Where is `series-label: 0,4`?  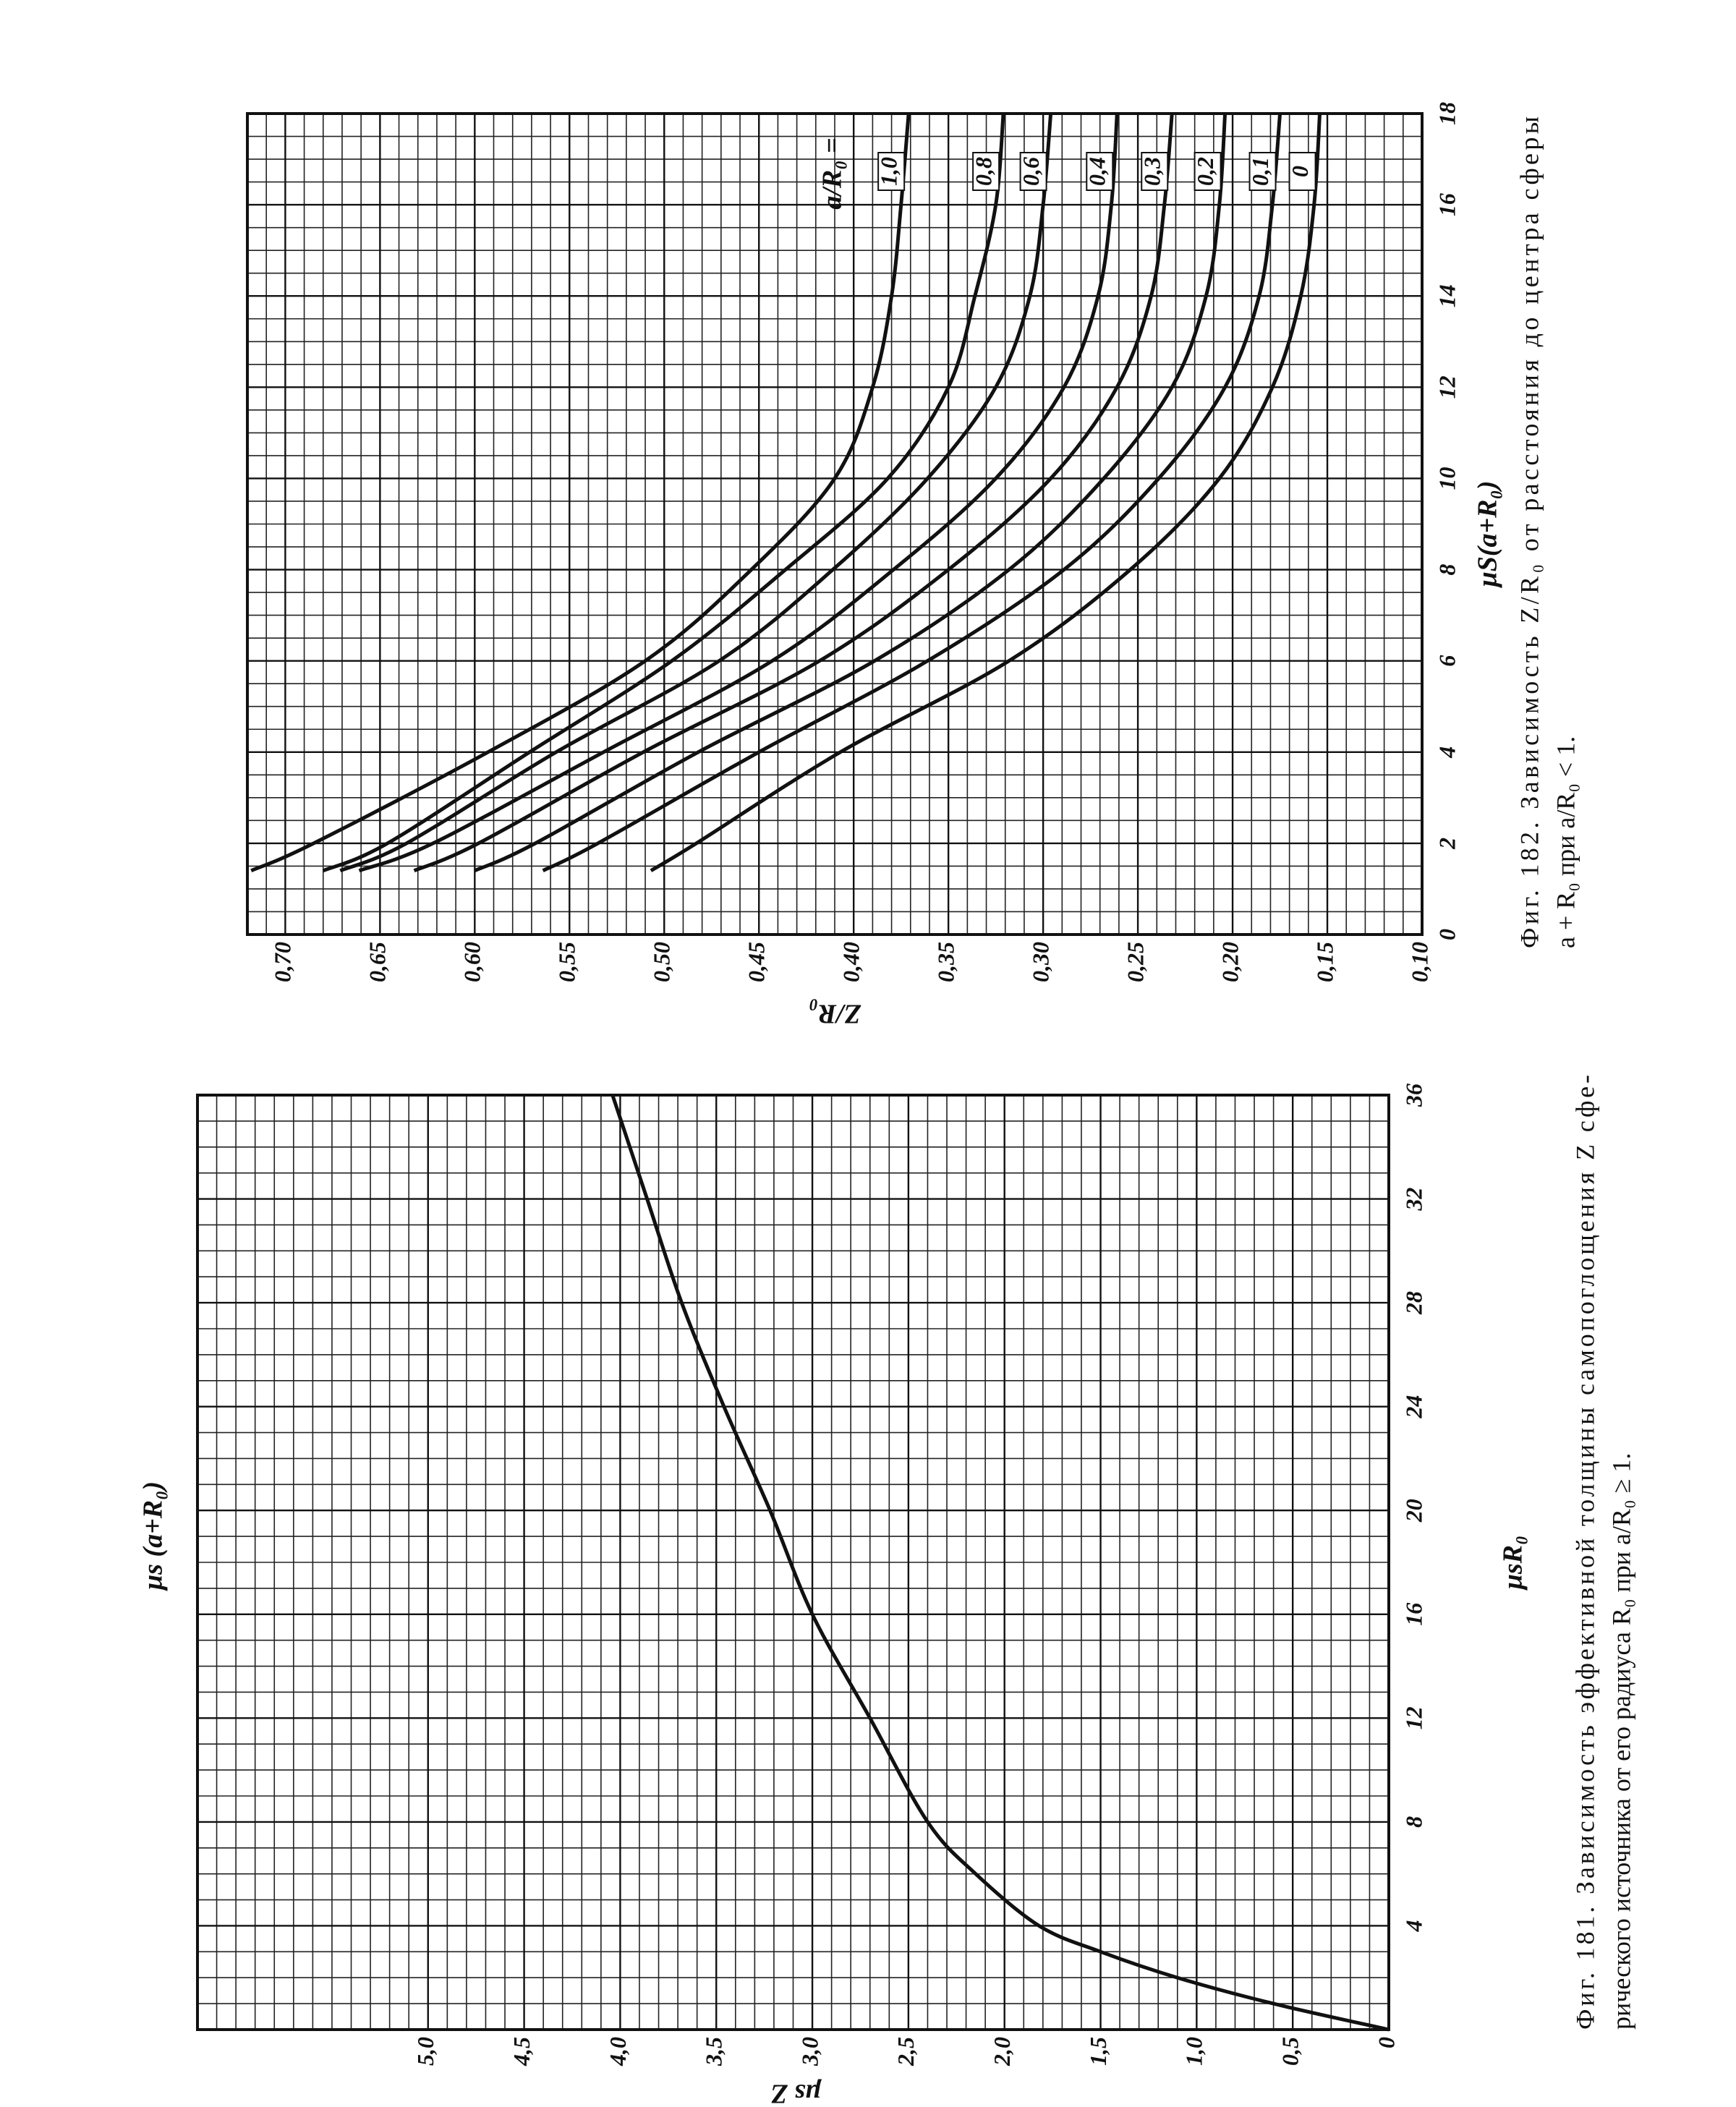 series-label: 0,4 is located at coordinates (1097, 172).